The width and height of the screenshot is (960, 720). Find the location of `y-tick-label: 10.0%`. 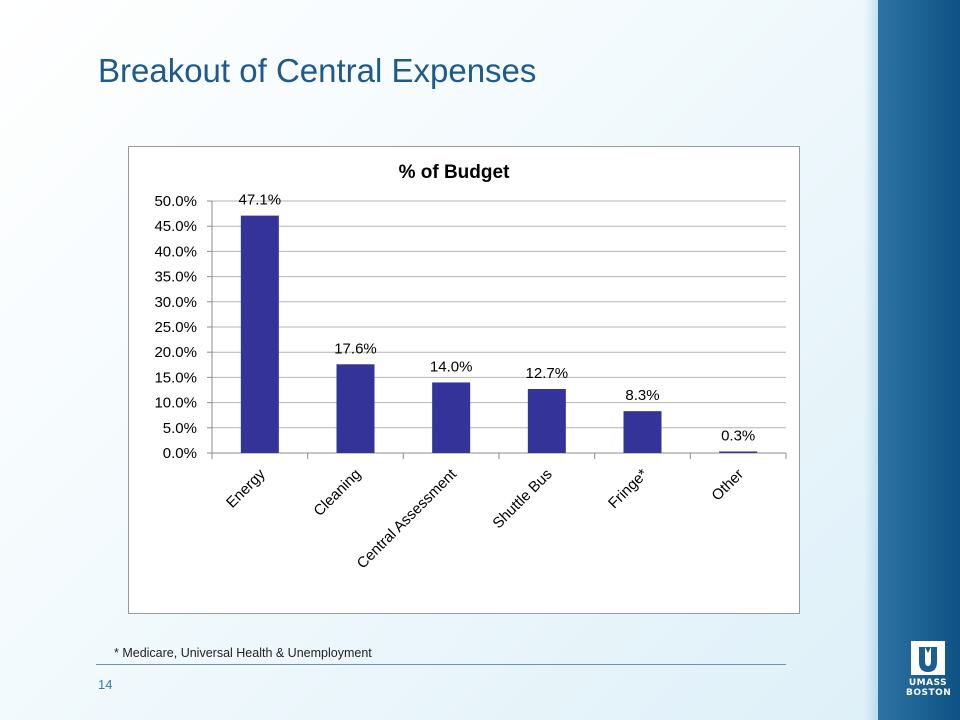

y-tick-label: 10.0% is located at coordinates (175, 403).